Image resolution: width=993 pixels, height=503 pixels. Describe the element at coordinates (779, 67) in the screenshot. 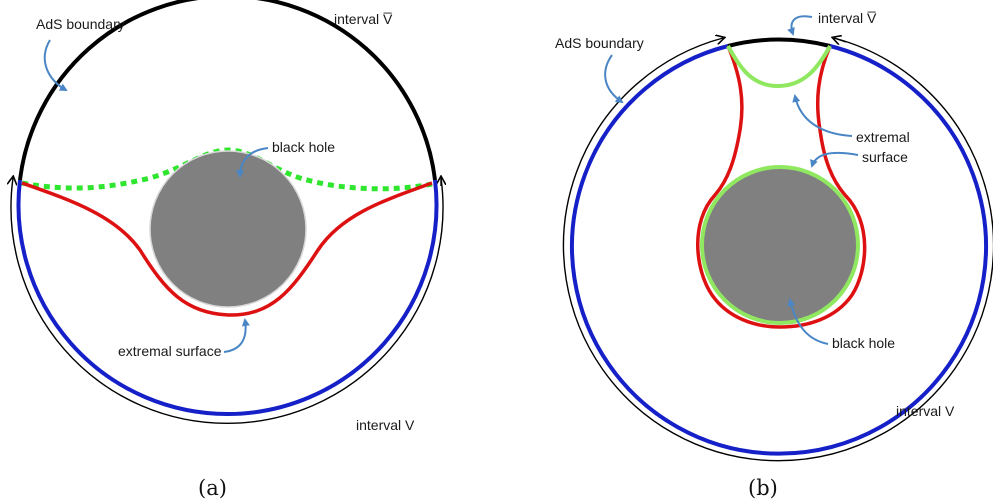

I see `extremal-surface-green-cap` at that location.